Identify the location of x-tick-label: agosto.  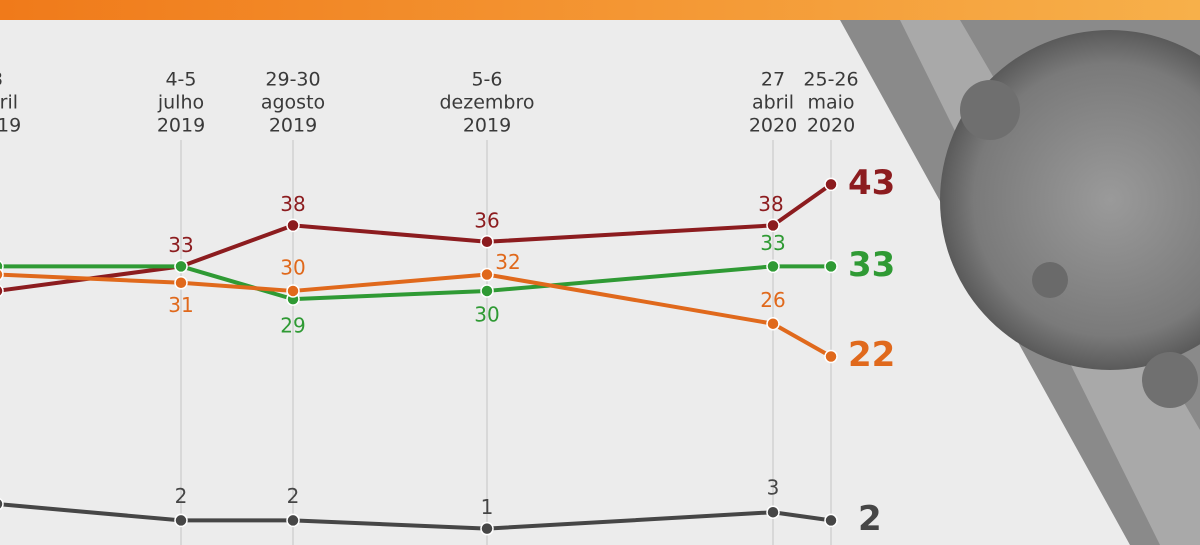
(293, 103).